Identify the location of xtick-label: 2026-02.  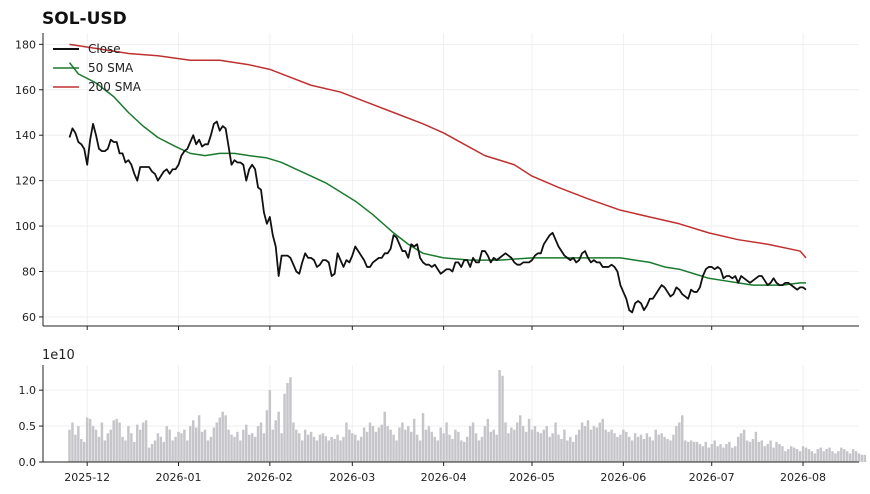
(270, 477).